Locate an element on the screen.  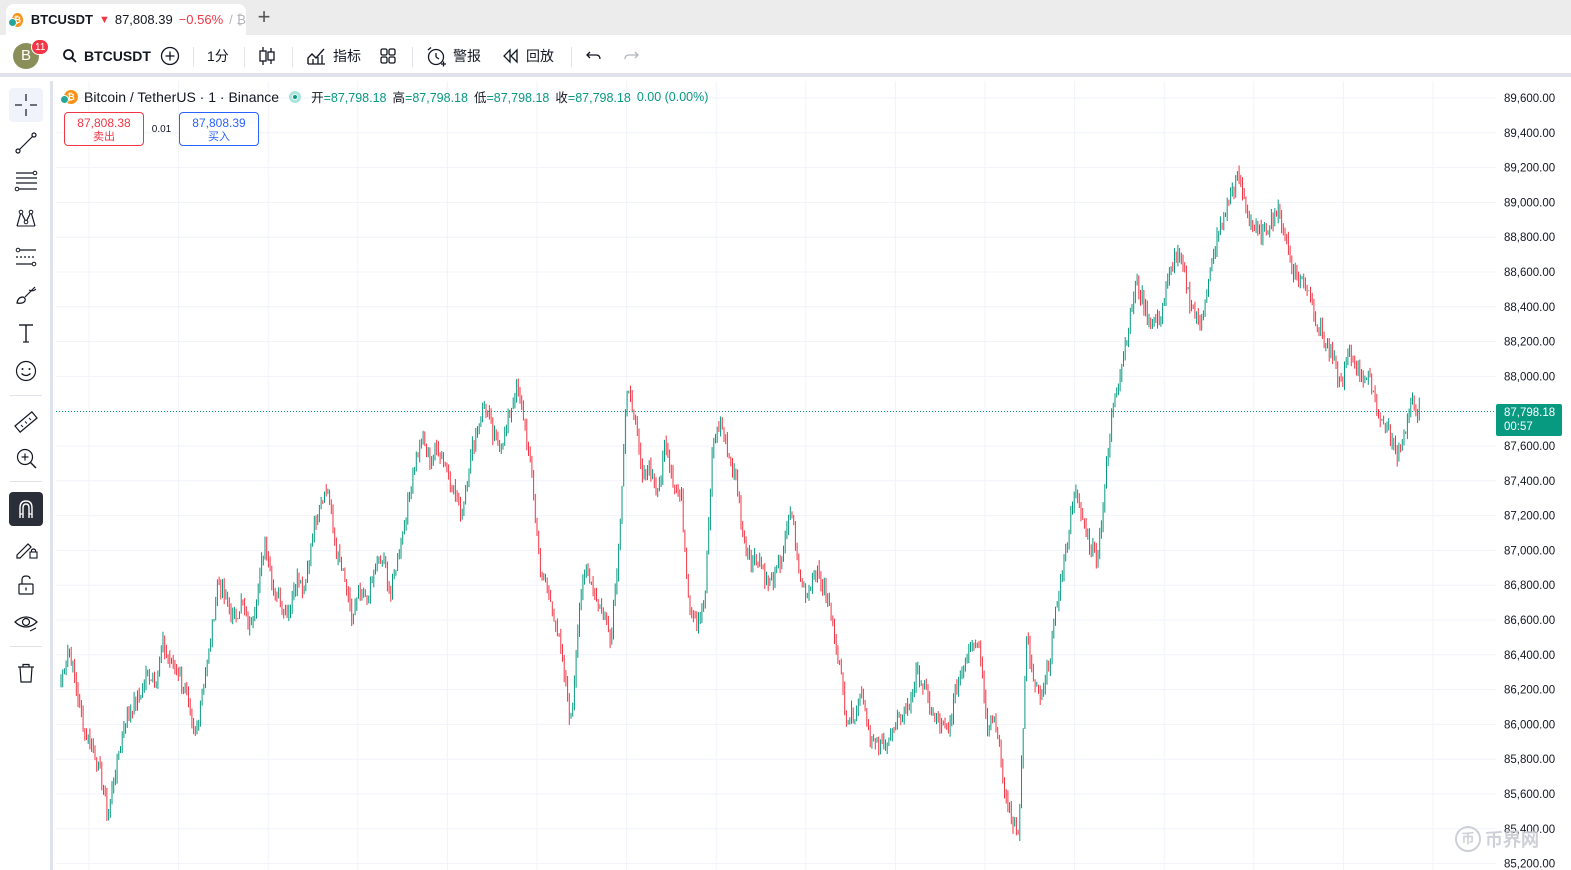
replay-button: 回放 is located at coordinates (528, 56).